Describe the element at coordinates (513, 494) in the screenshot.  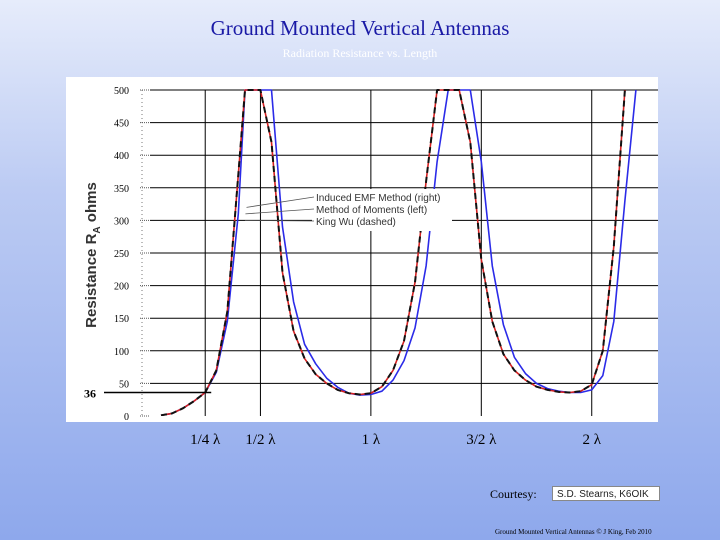
I see `courtesy-label: Courtesy:` at that location.